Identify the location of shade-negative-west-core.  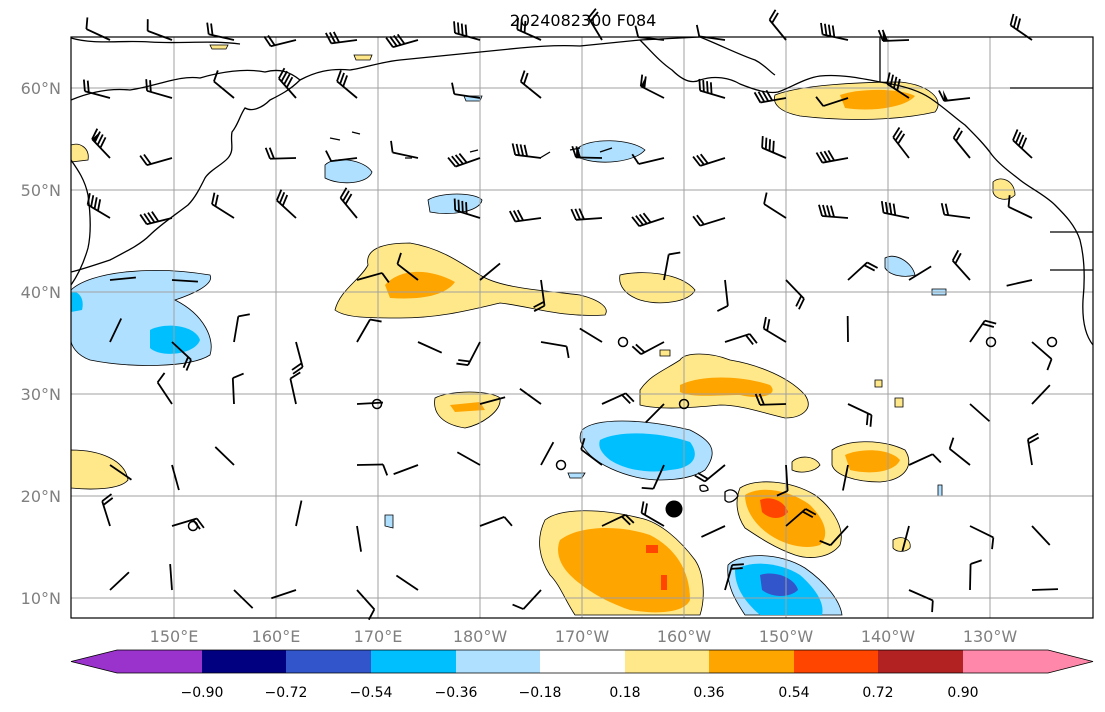
(175, 339).